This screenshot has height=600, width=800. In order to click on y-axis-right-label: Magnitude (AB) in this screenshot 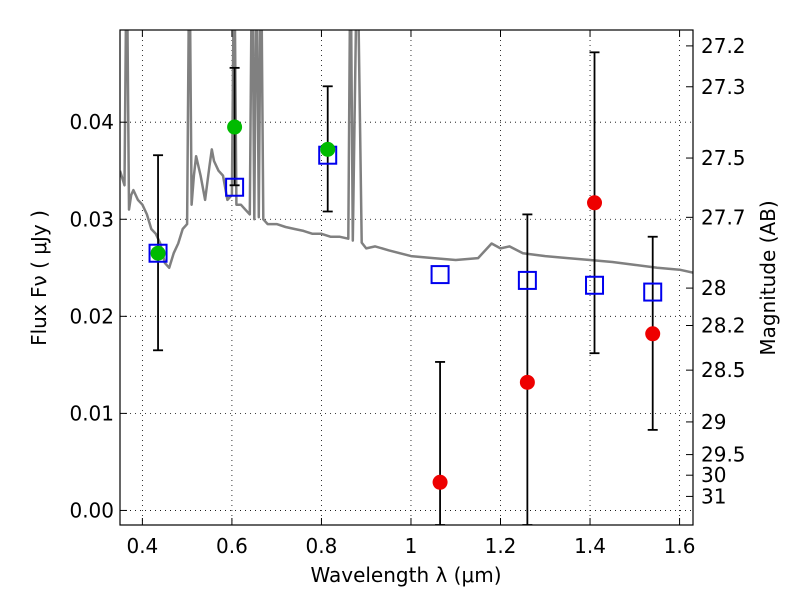, I will do `click(768, 277)`.